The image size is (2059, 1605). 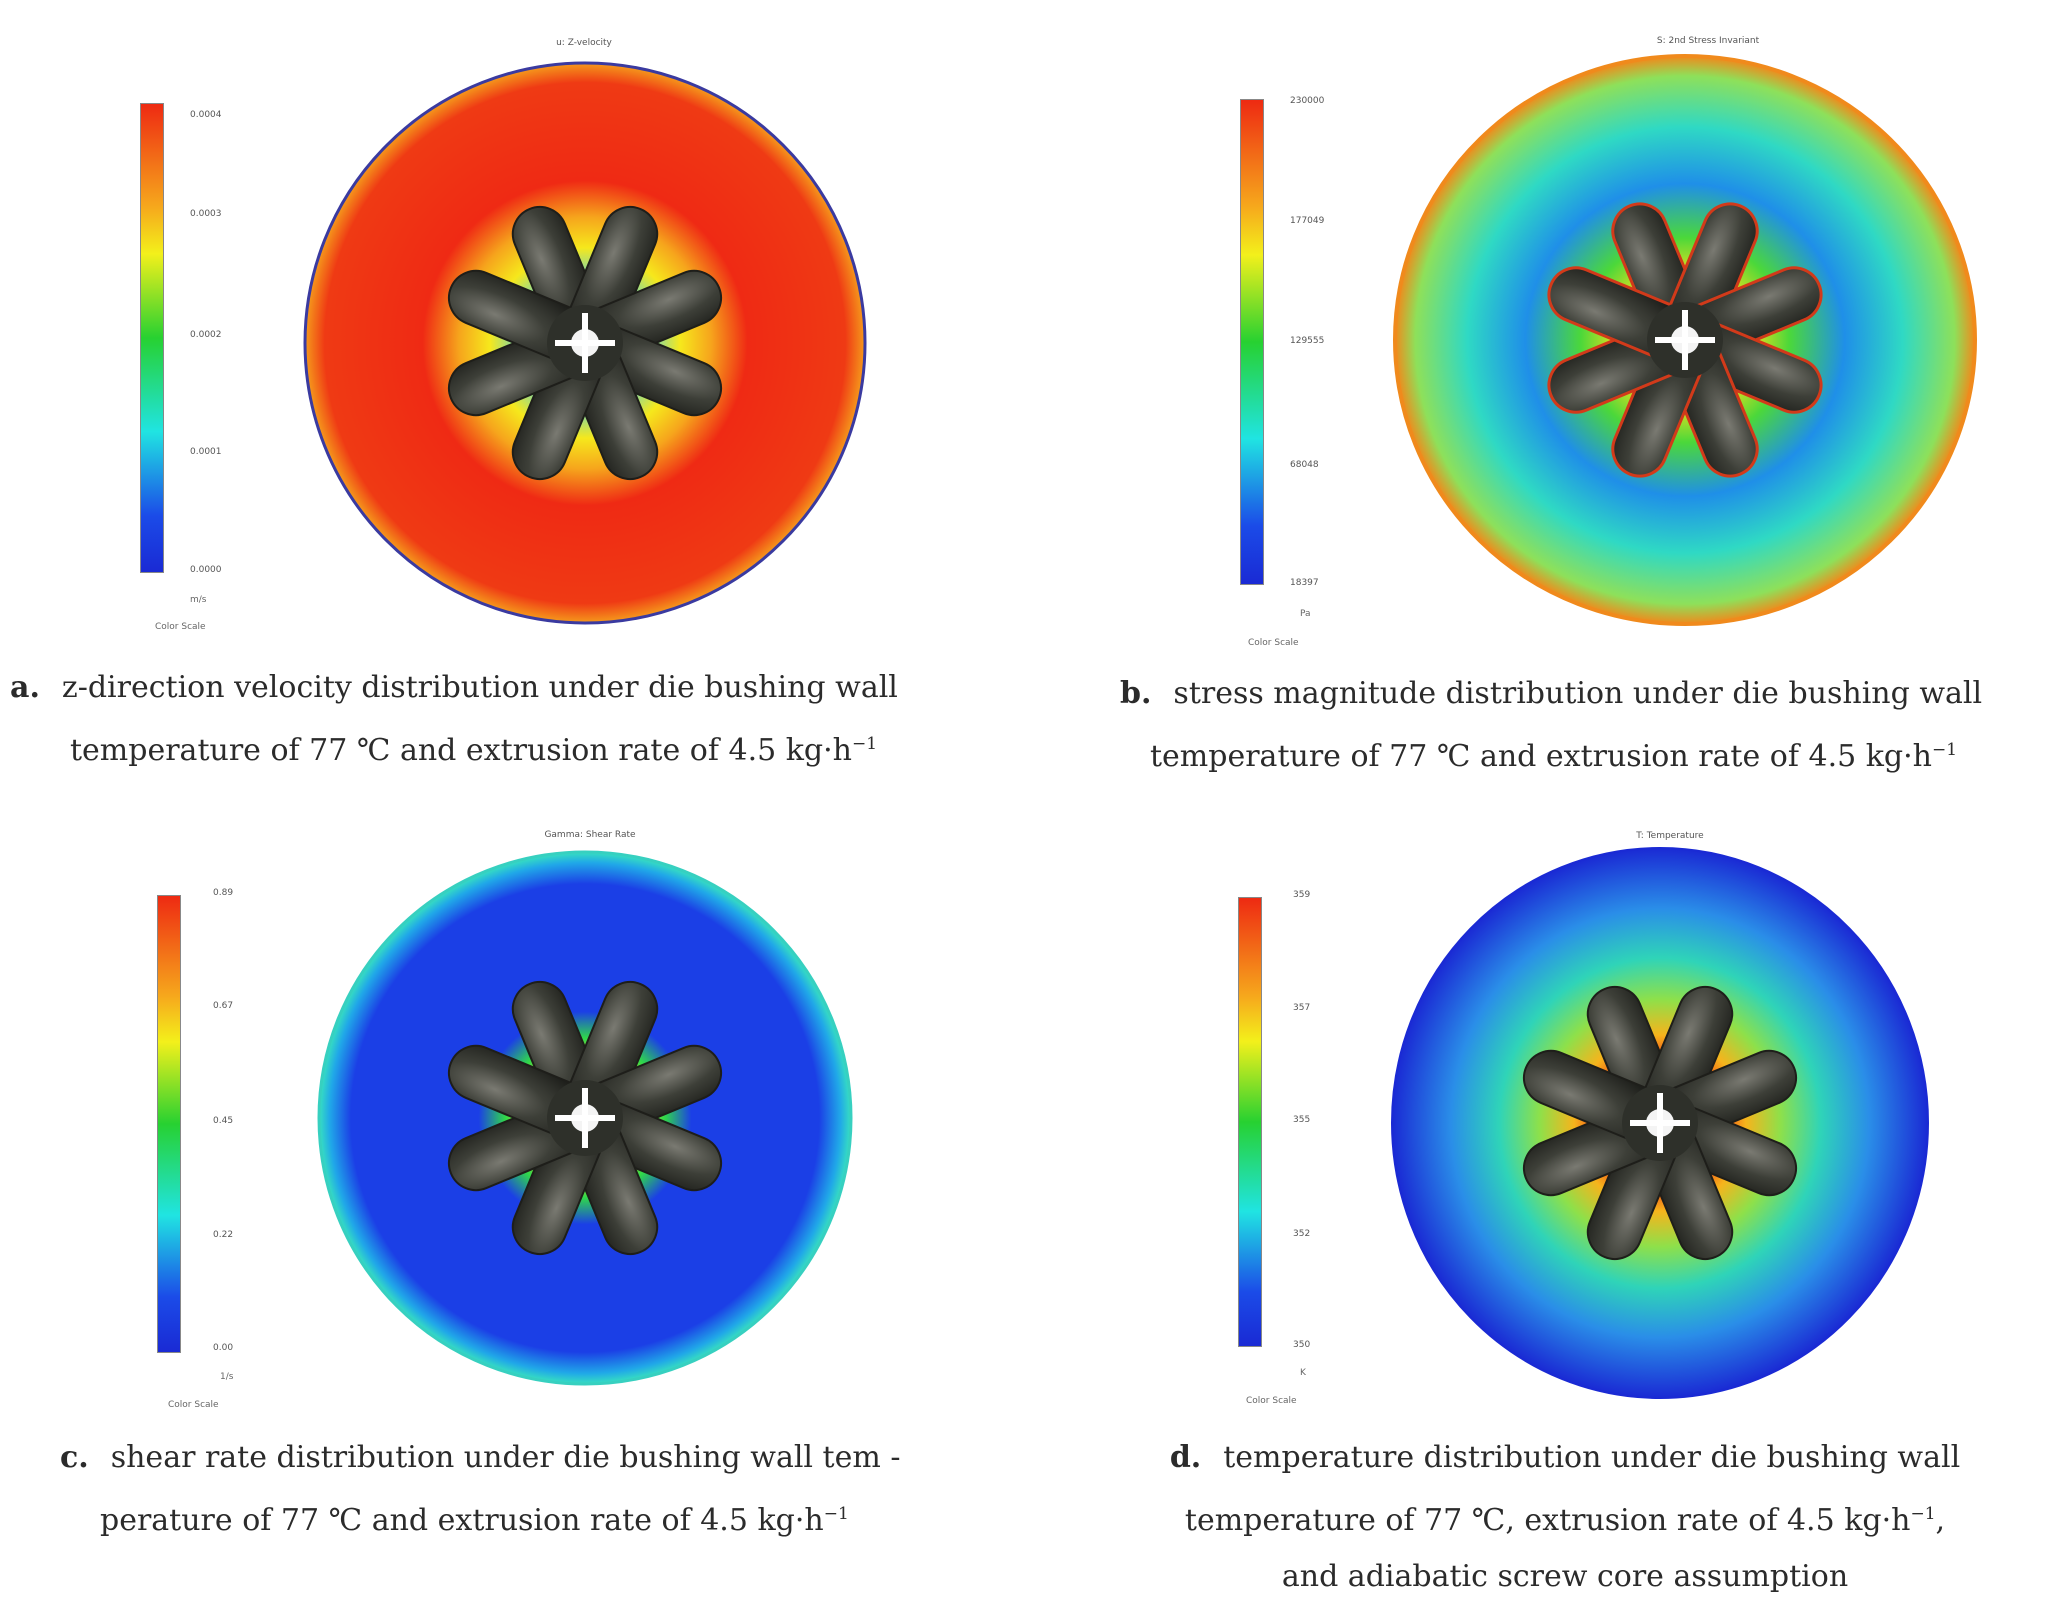 I want to click on tick-label: 0.67, so click(x=223, y=1006).